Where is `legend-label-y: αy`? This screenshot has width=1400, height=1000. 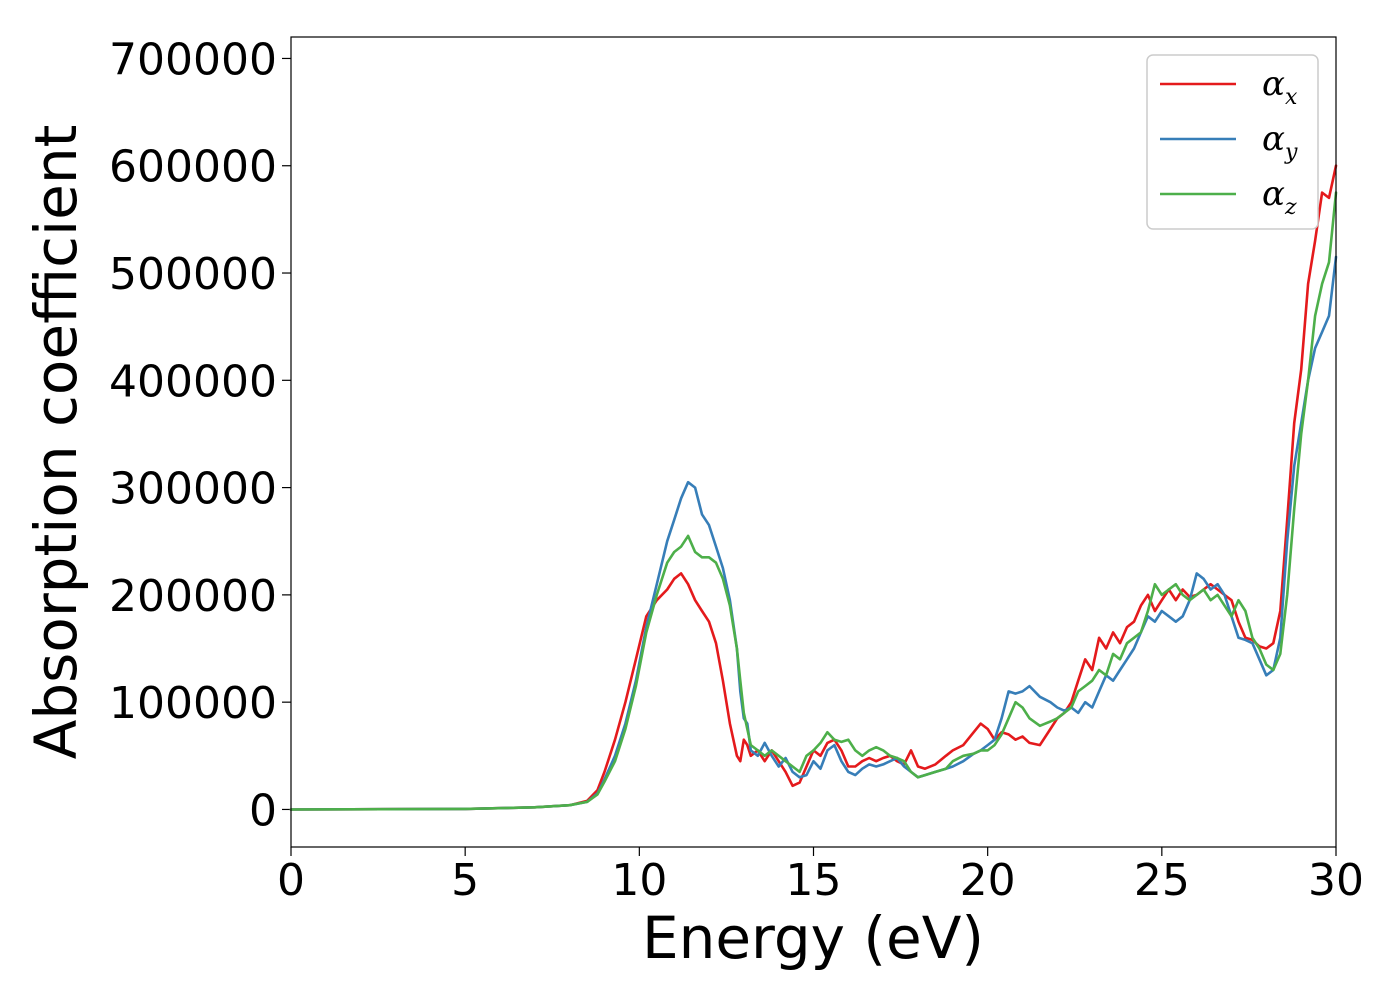 legend-label-y: αy is located at coordinates (1280, 142).